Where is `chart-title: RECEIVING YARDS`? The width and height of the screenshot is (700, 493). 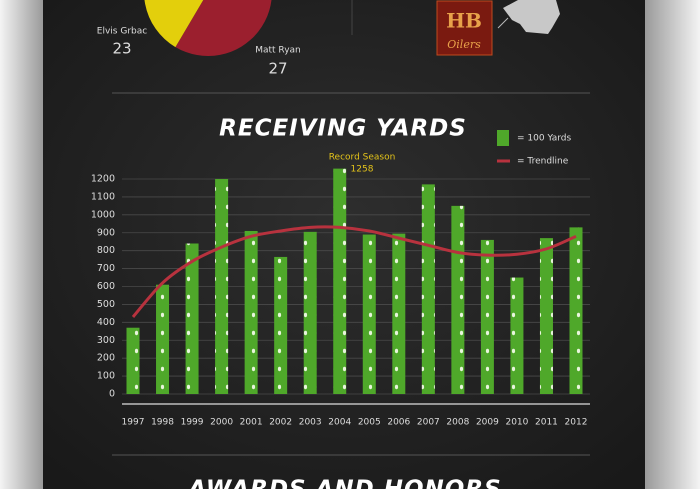
chart-title: RECEIVING YARDS is located at coordinates (343, 129).